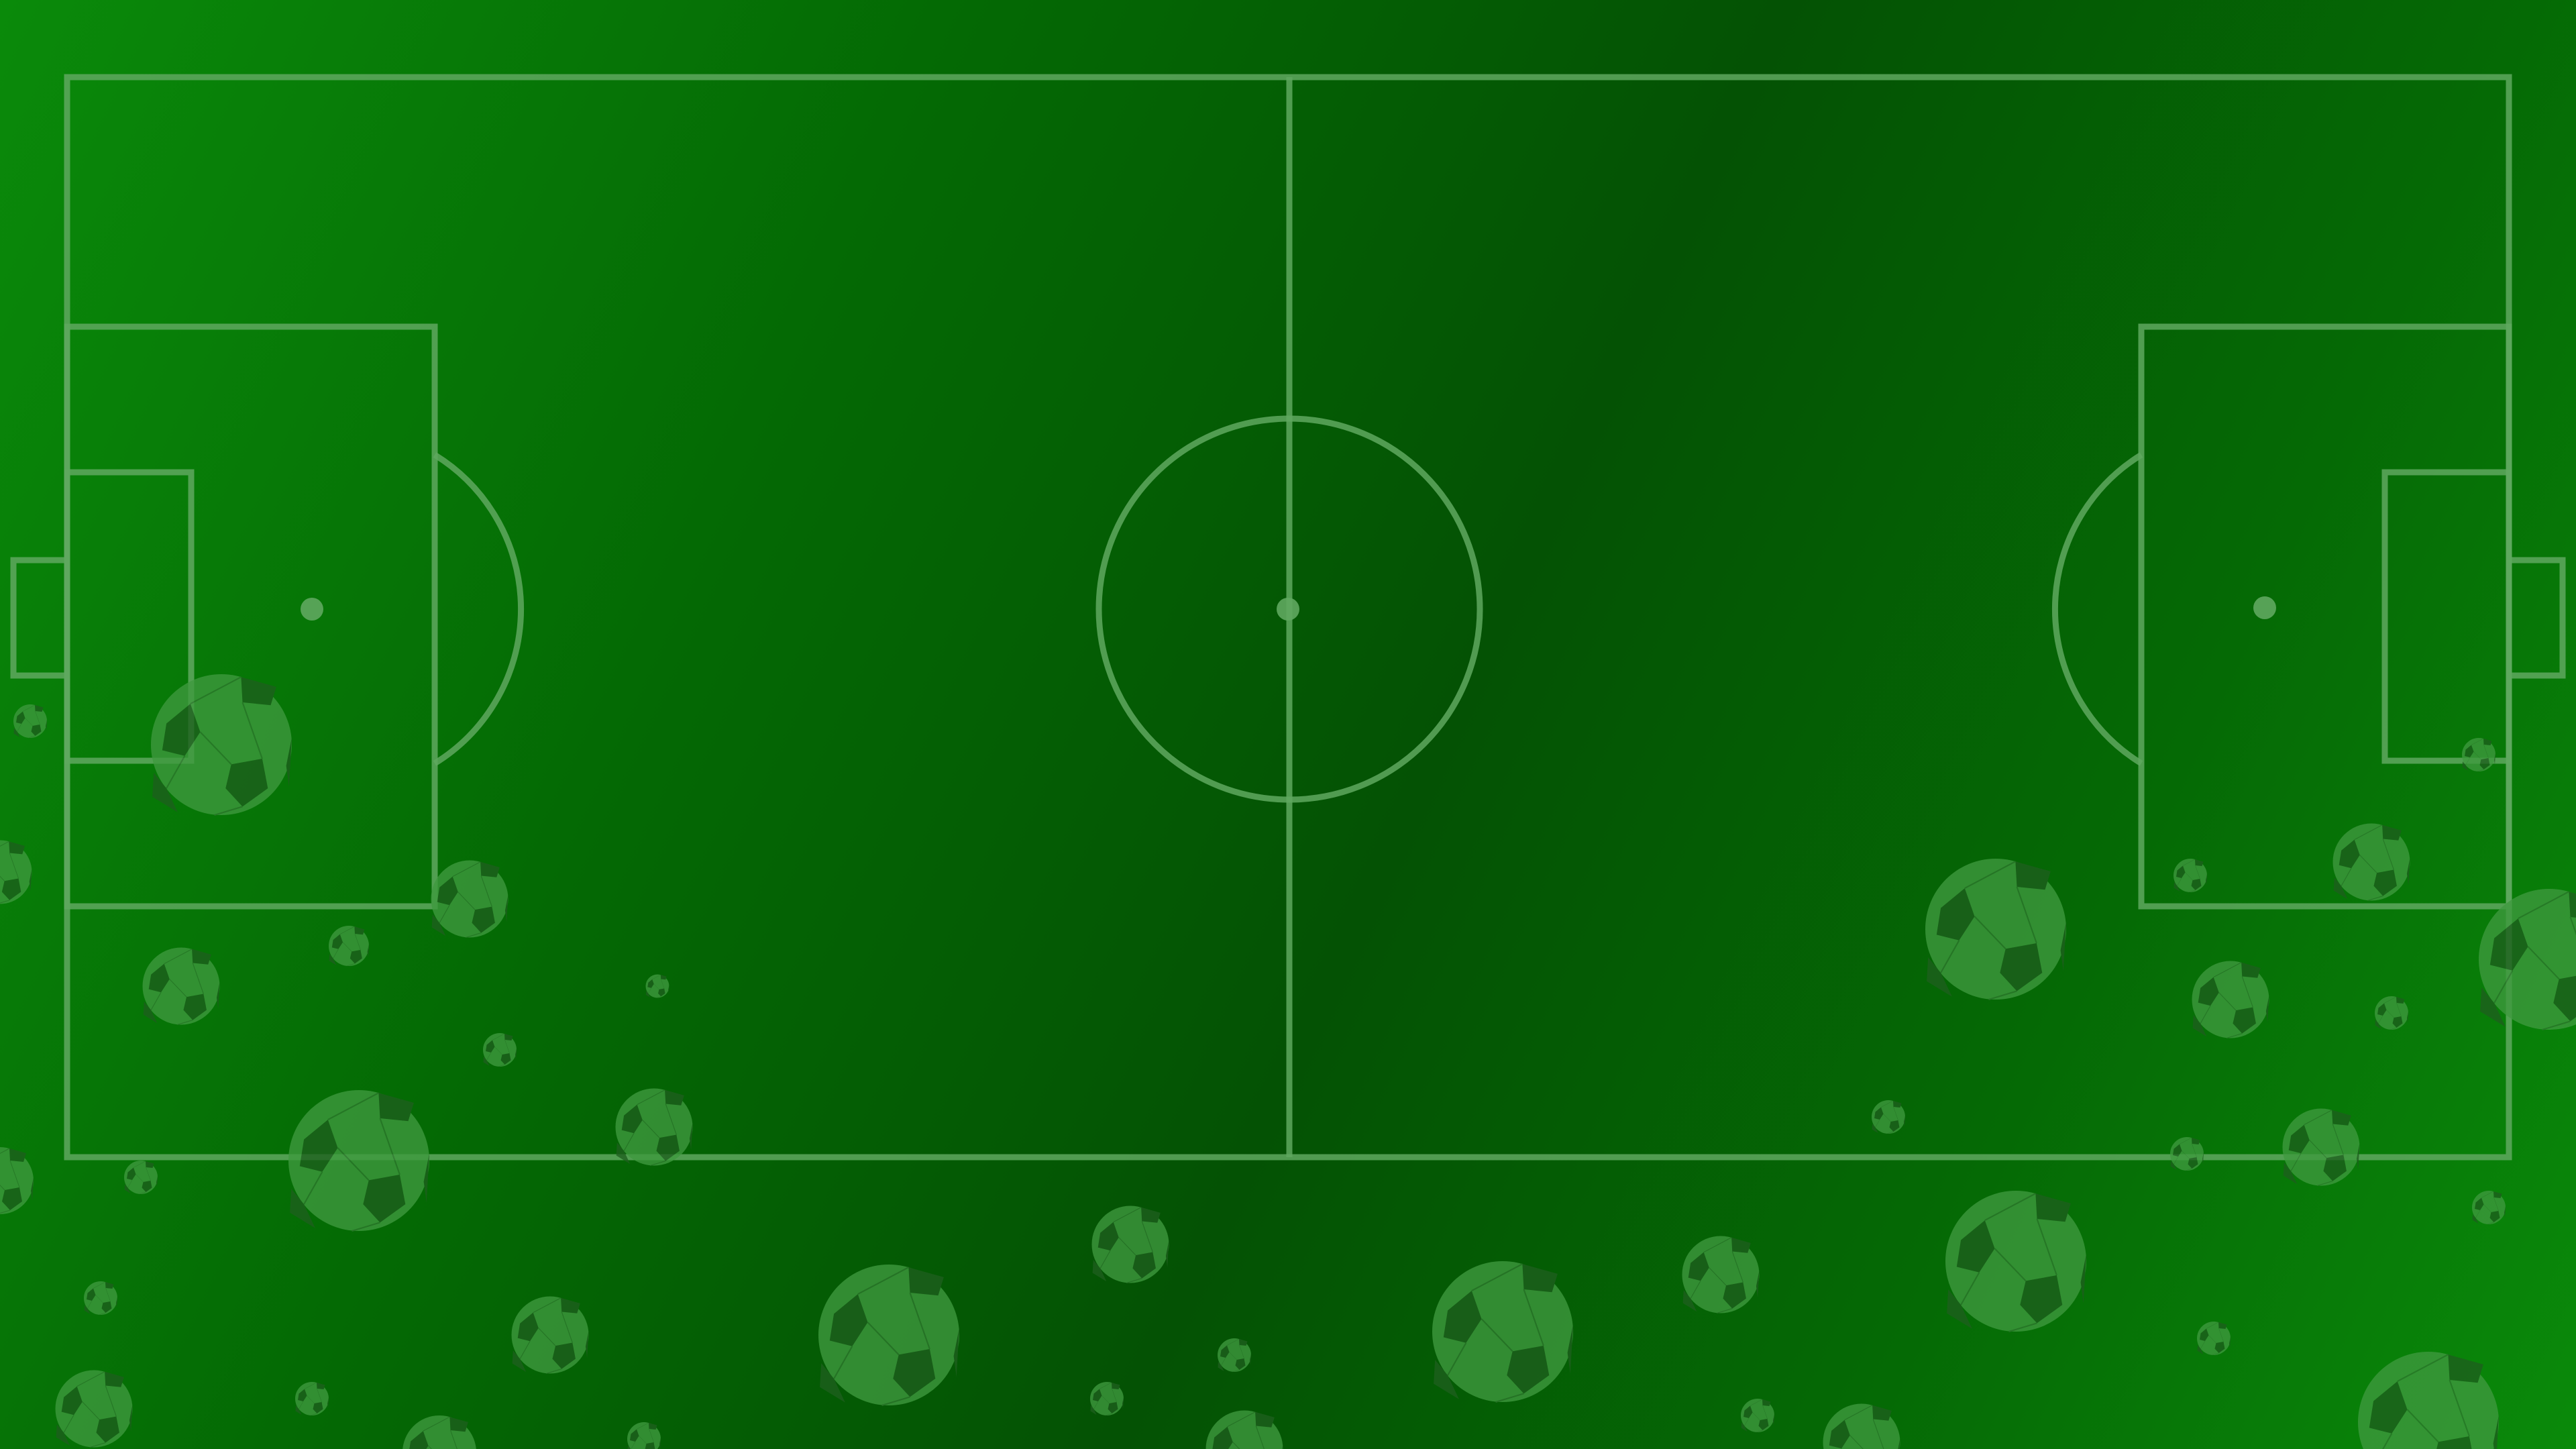 The image size is (2576, 1449). What do you see at coordinates (2264, 607) in the screenshot?
I see `right-penalty-spot` at bounding box center [2264, 607].